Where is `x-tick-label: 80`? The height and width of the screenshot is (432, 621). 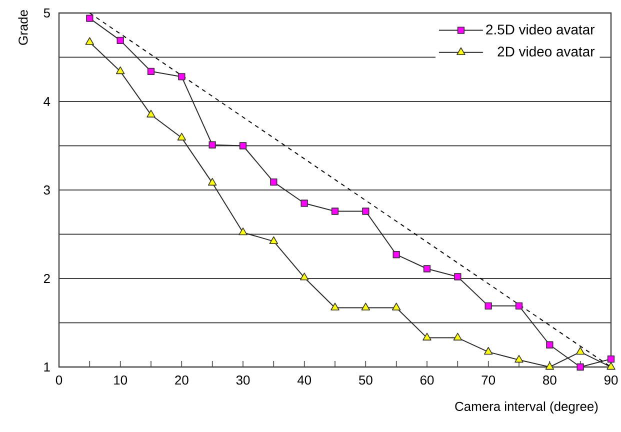
x-tick-label: 80 is located at coordinates (549, 380).